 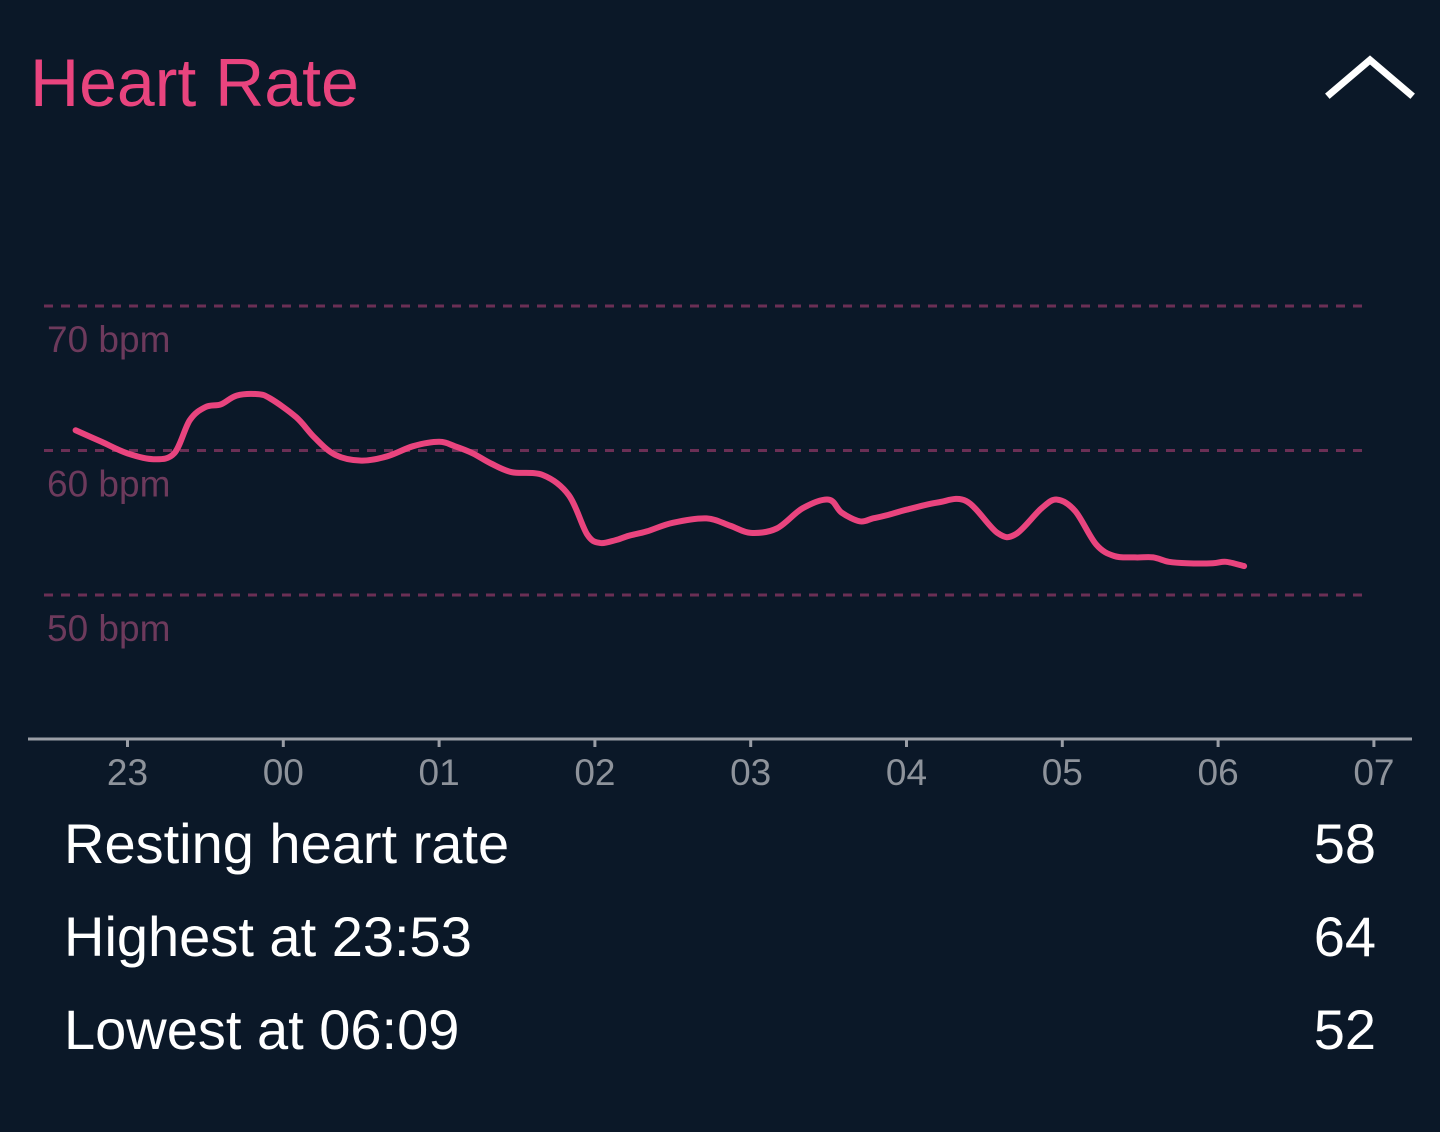 I want to click on x-tick-label: 00, so click(x=283, y=772).